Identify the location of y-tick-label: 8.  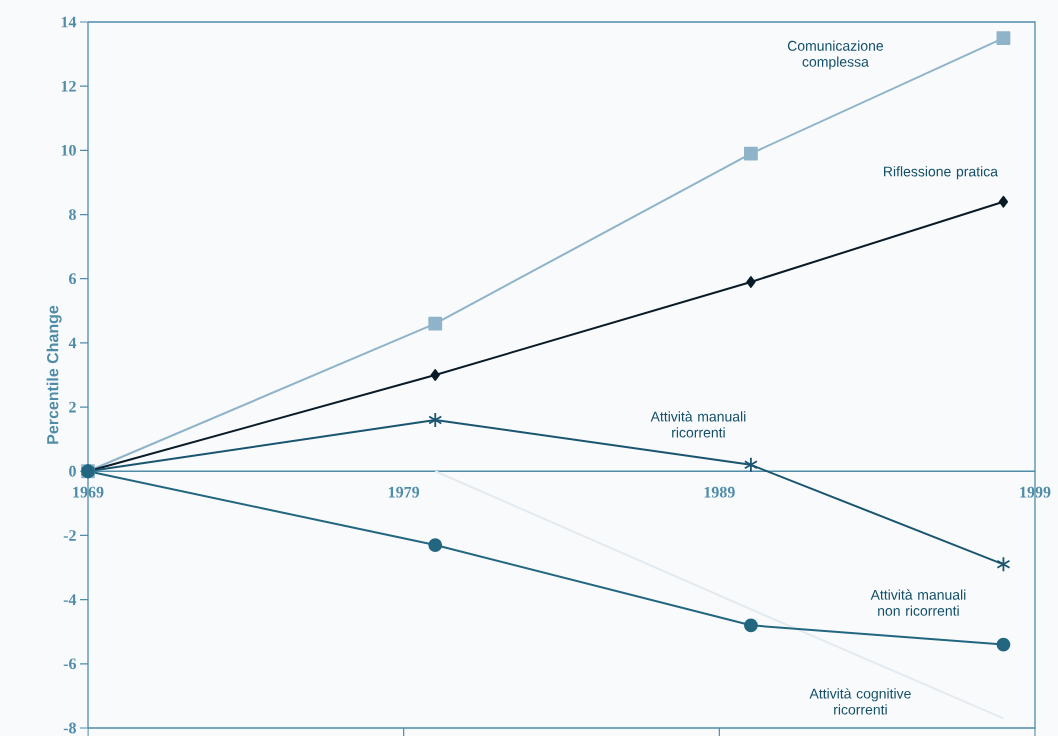
(72, 215).